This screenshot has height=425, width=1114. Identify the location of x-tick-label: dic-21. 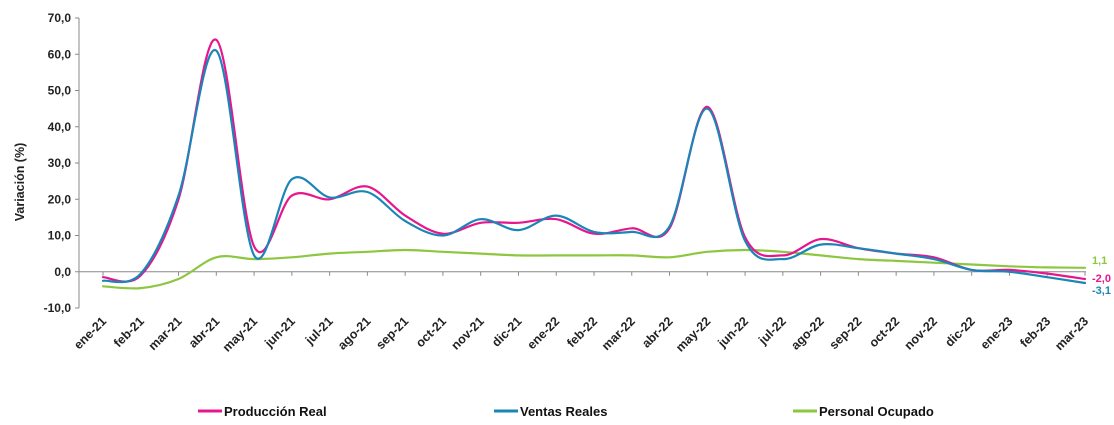
(506, 331).